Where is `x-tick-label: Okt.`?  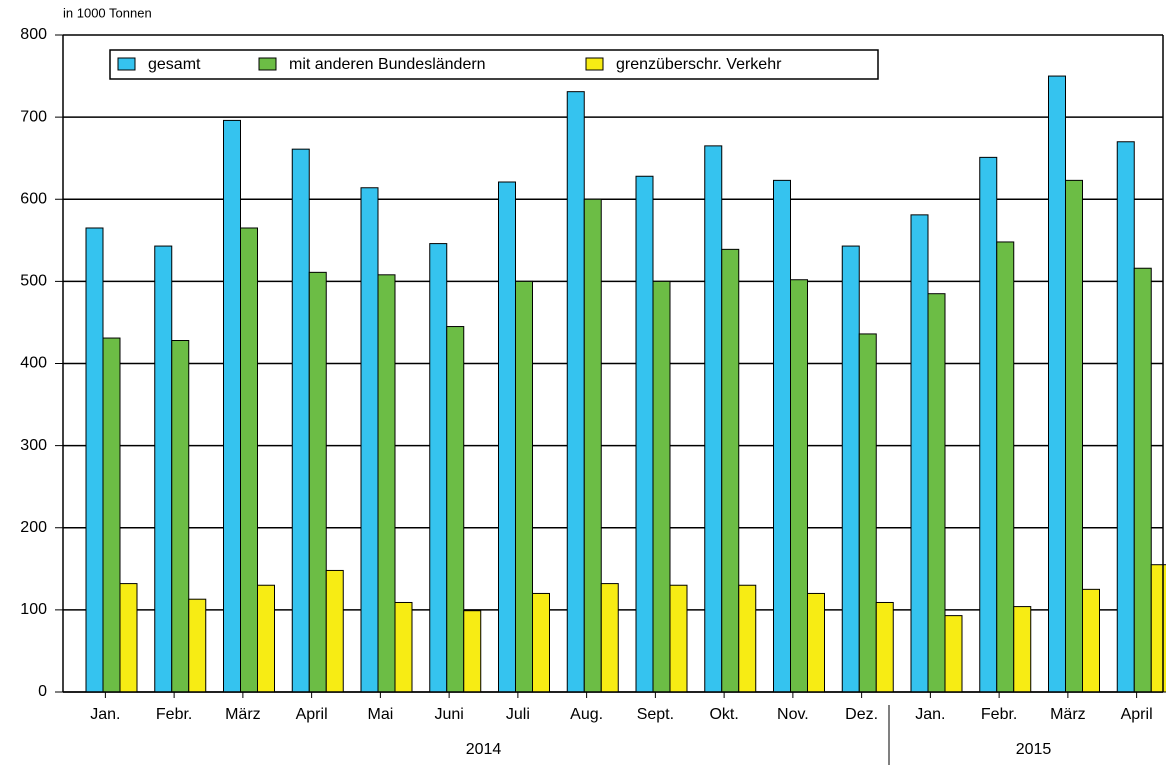
x-tick-label: Okt. is located at coordinates (723, 714).